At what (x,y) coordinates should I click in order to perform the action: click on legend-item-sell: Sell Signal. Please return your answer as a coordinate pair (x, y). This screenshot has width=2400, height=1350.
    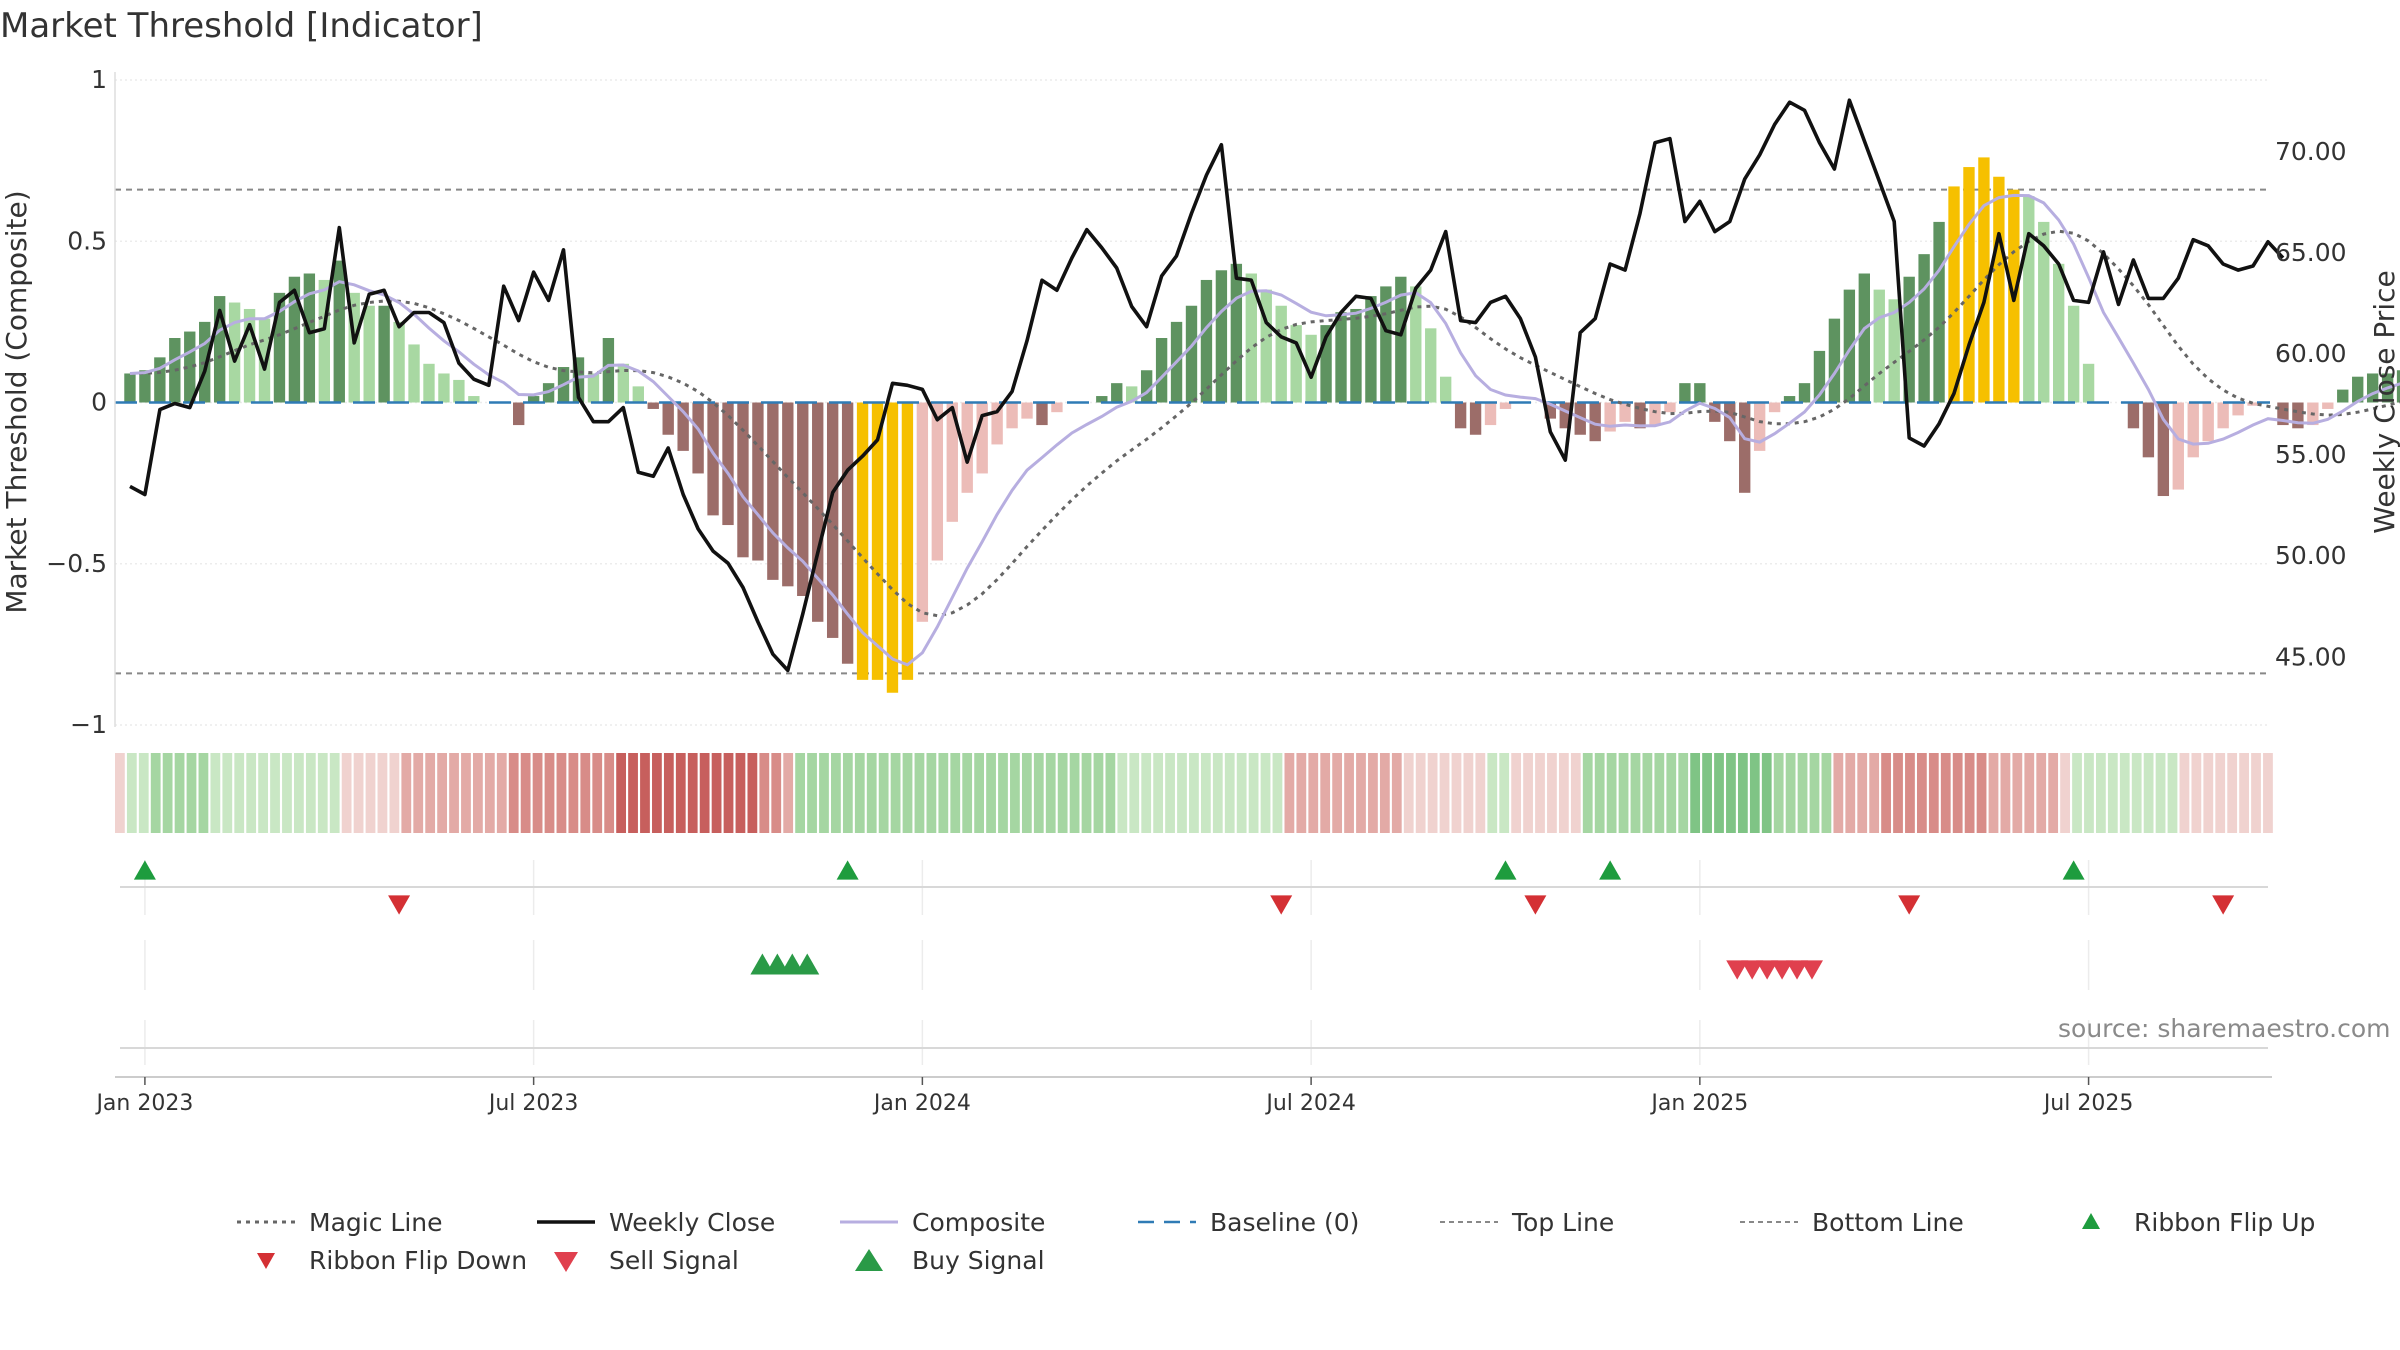
    Looking at the image, I should click on (637, 1260).